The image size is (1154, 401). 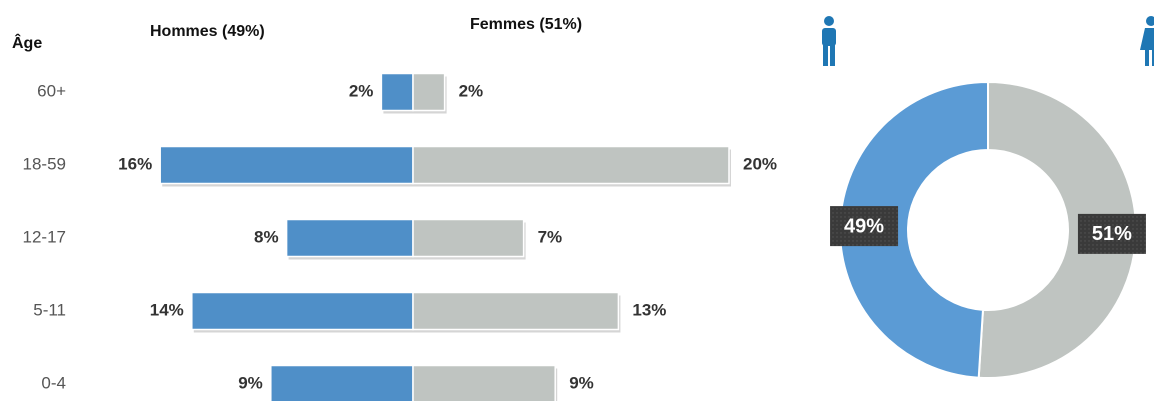 What do you see at coordinates (1147, 41) in the screenshot?
I see `female-icon` at bounding box center [1147, 41].